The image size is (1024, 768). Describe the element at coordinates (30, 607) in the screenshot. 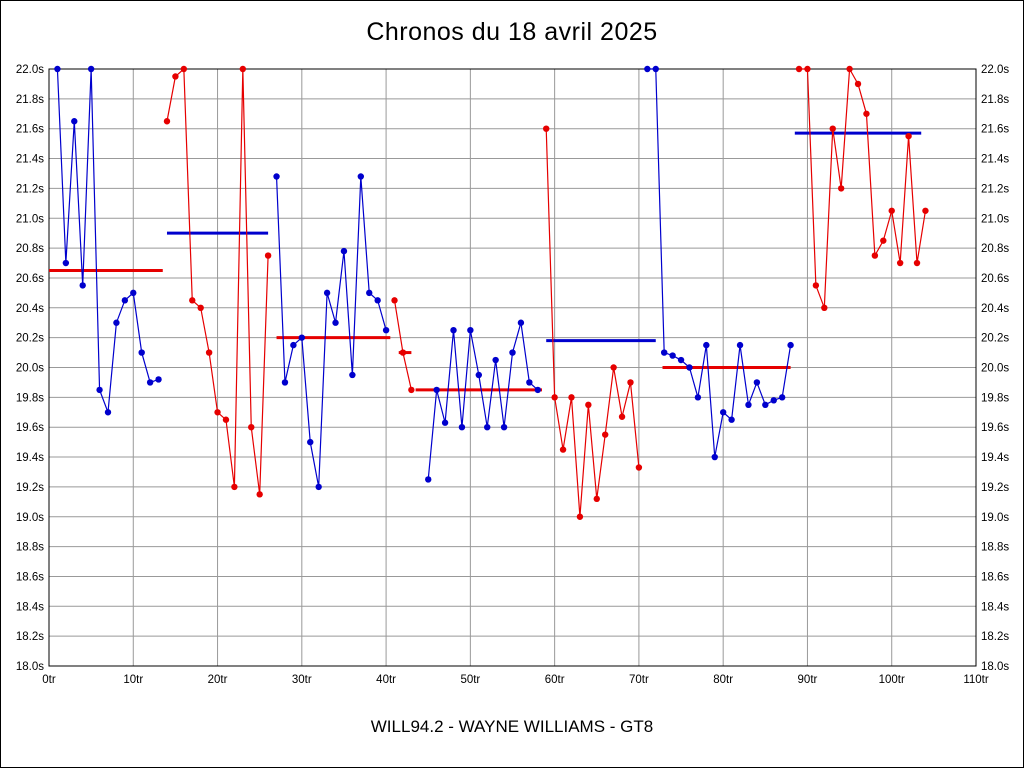

I see `y-tick-label-left: 18.4s` at that location.